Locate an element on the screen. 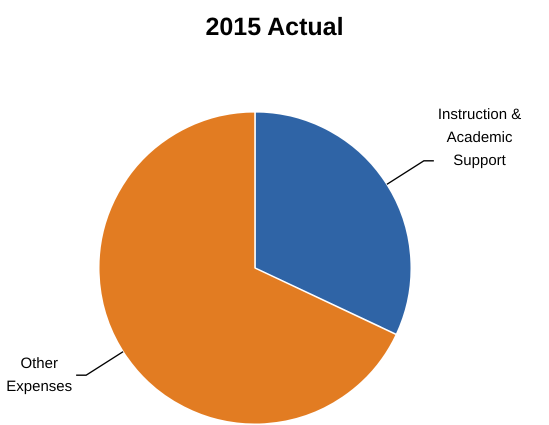 The height and width of the screenshot is (425, 549). chart-title: 2015 Actual is located at coordinates (274, 26).